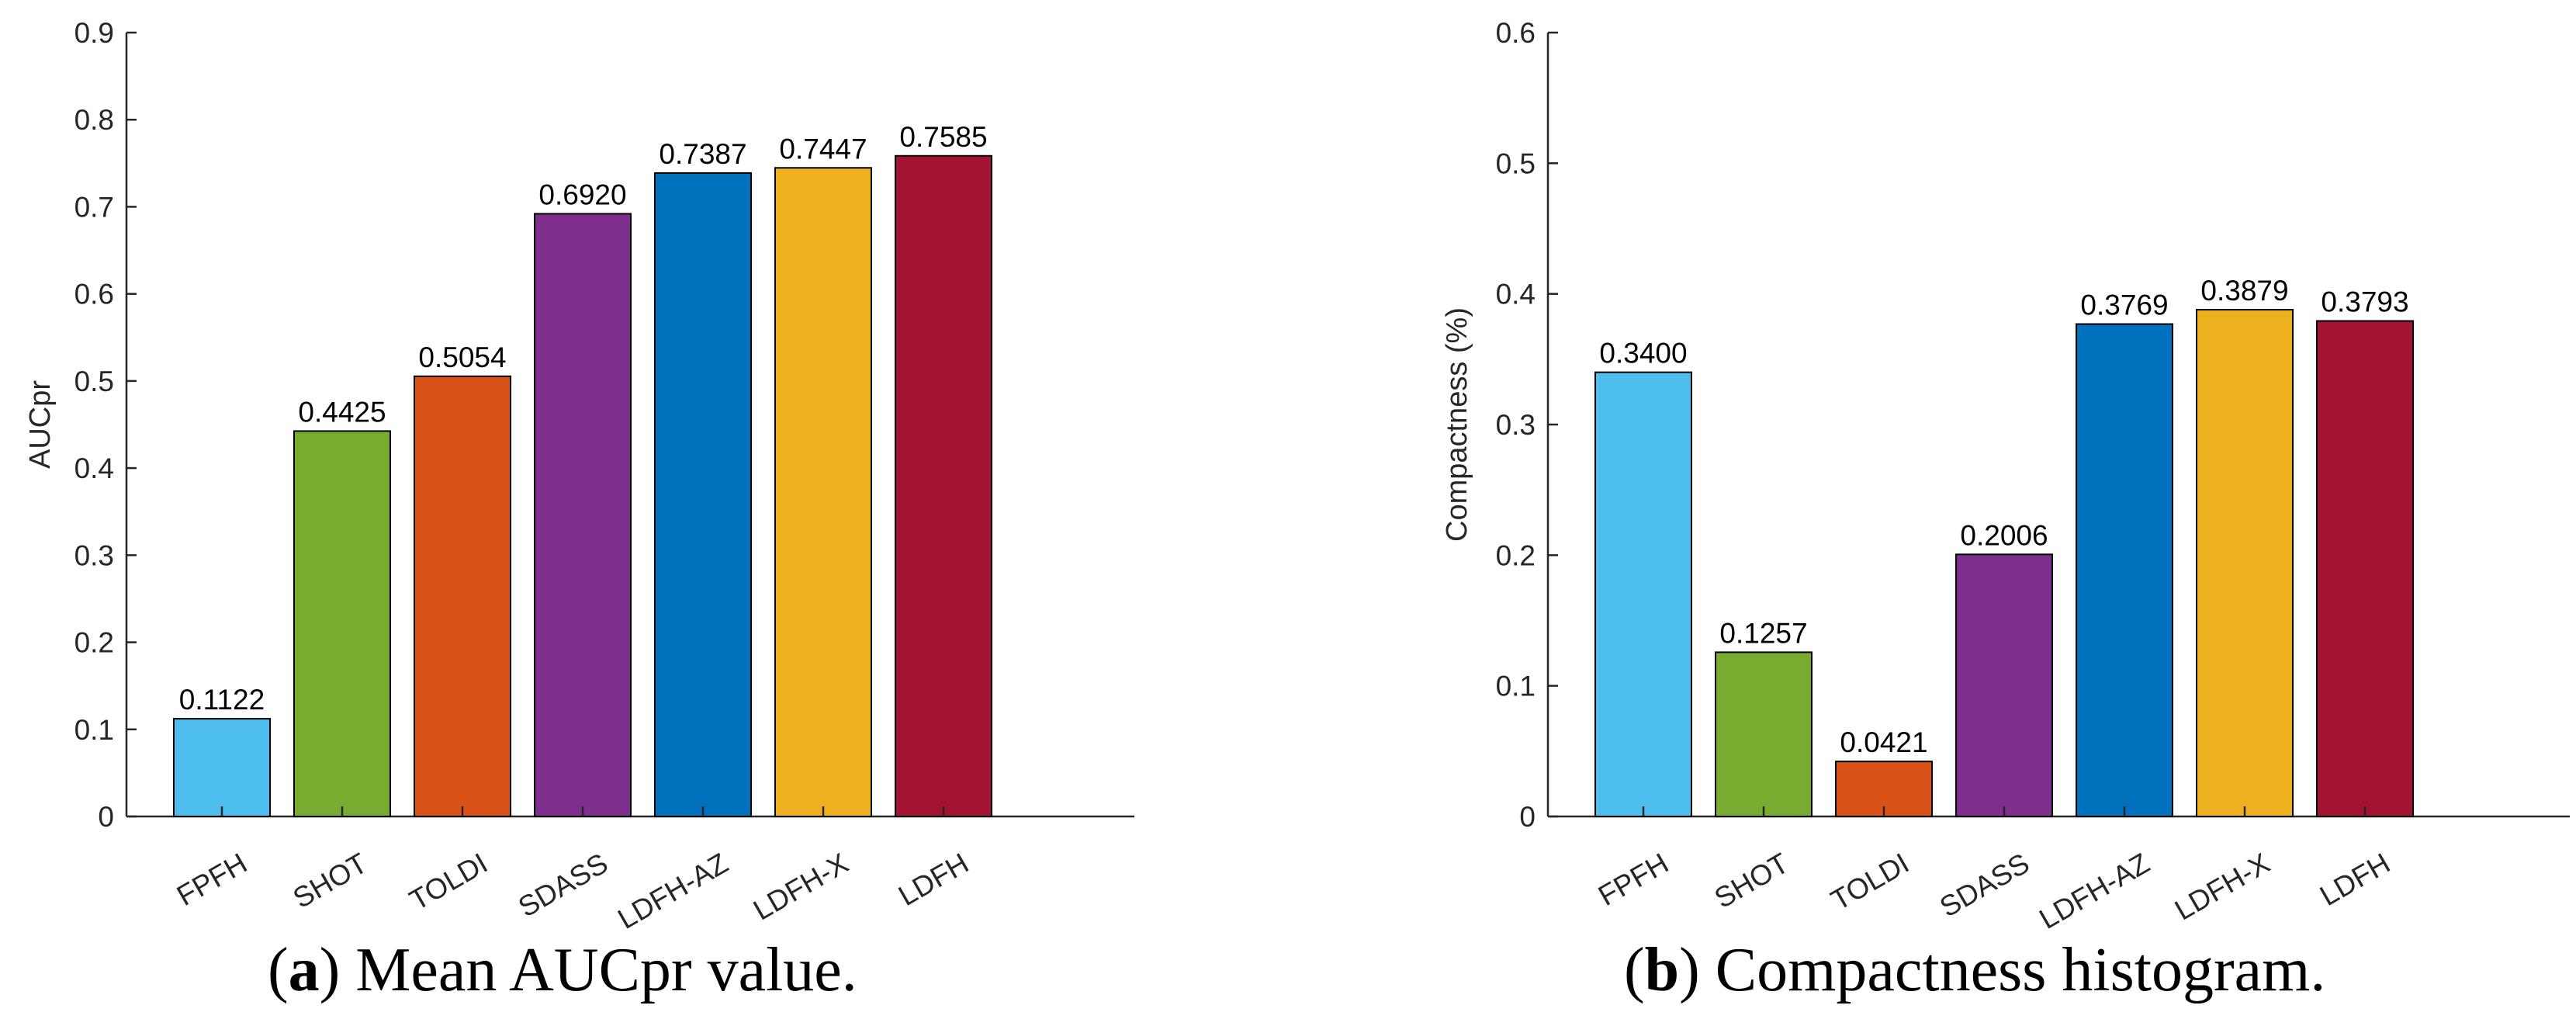 The image size is (2576, 1033). Describe the element at coordinates (330, 881) in the screenshot. I see `x-tick-label-a-shot: SHOT` at that location.